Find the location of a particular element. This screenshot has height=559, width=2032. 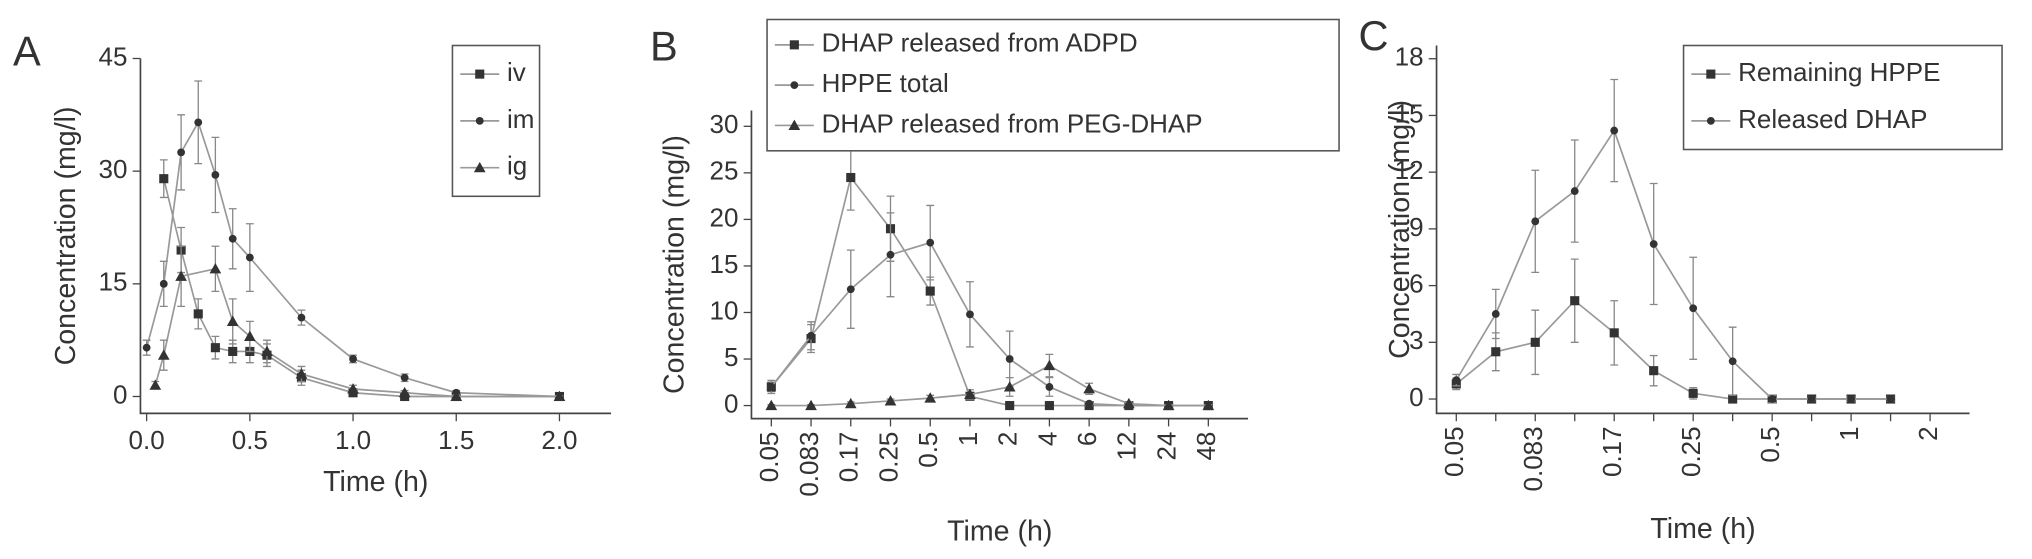

y-tick-label: 12 is located at coordinates (1409, 170).